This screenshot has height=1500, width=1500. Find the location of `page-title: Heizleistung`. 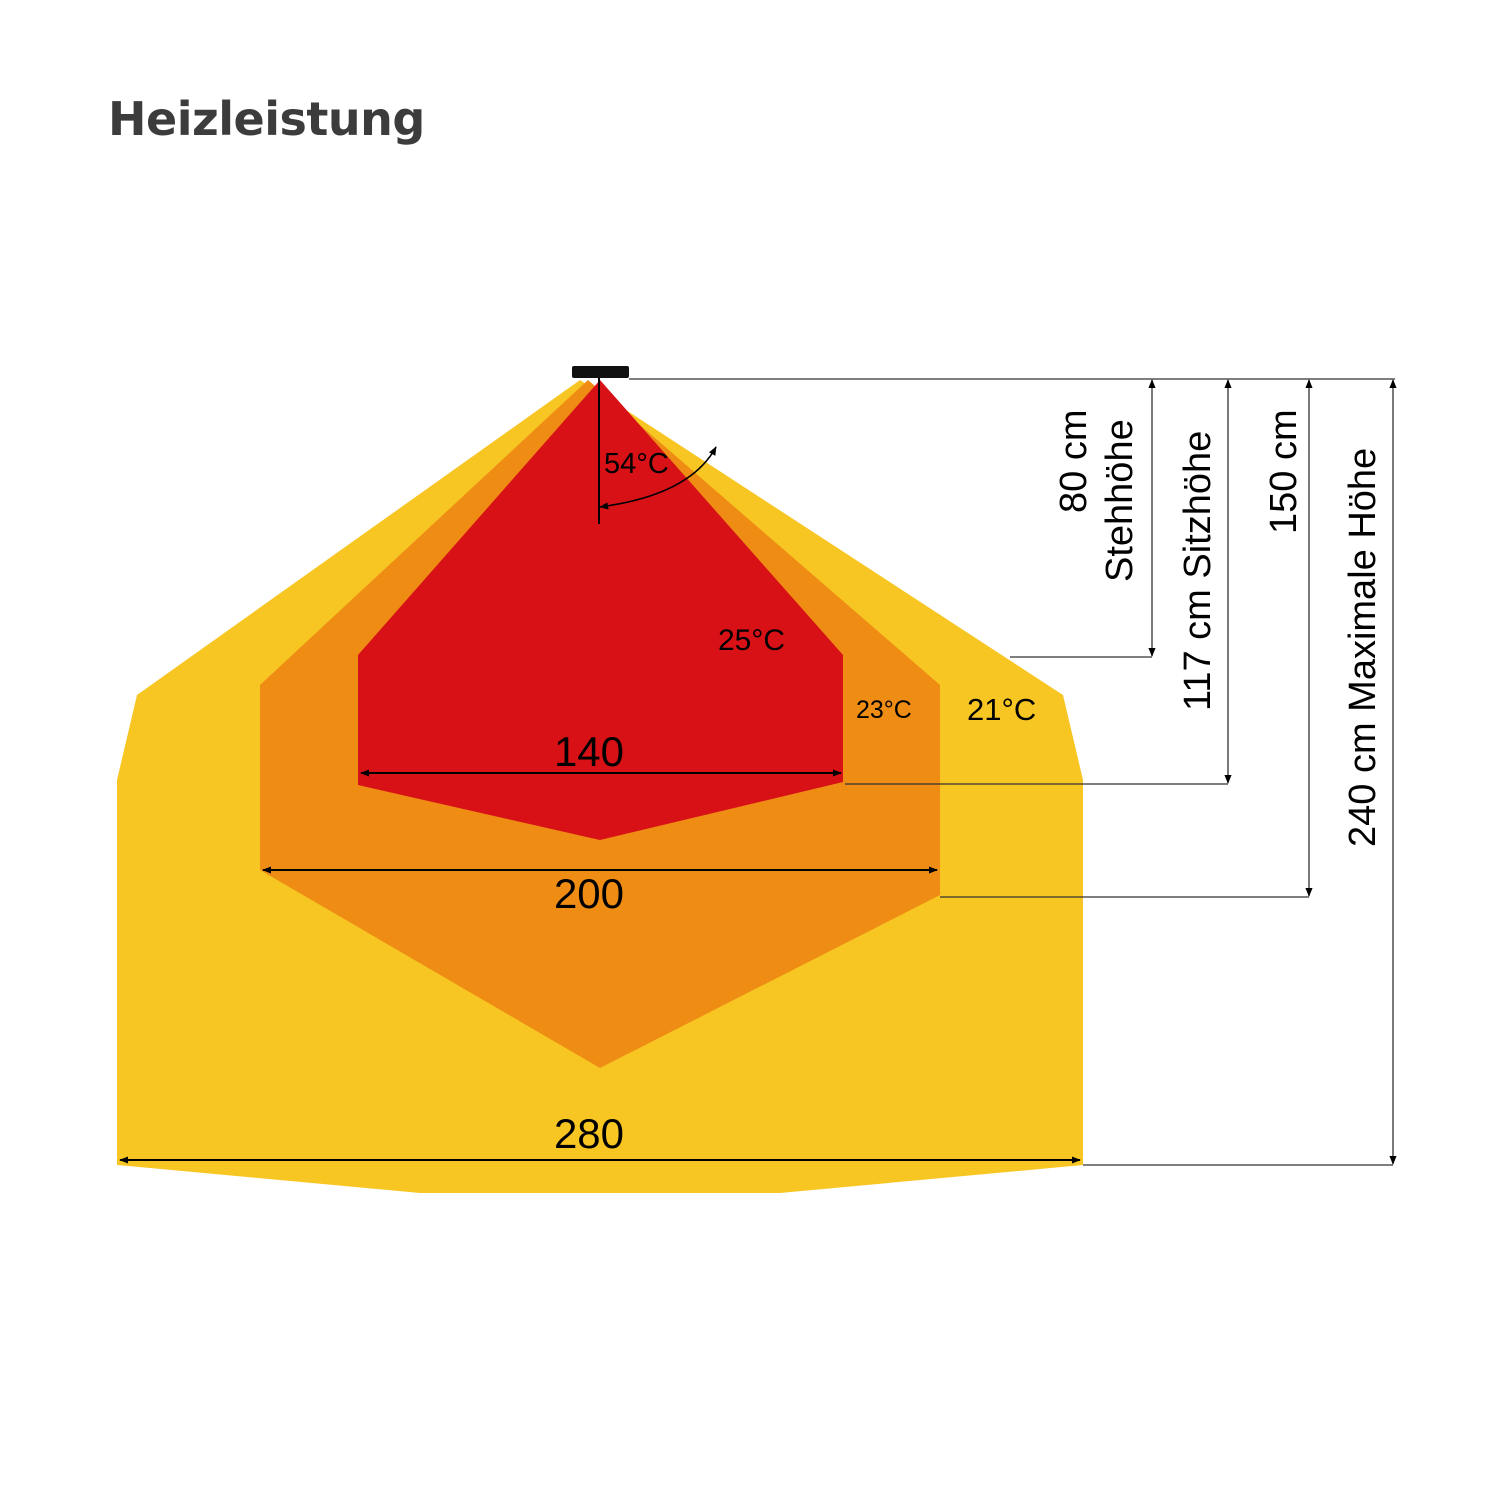

page-title: Heizleistung is located at coordinates (266, 119).